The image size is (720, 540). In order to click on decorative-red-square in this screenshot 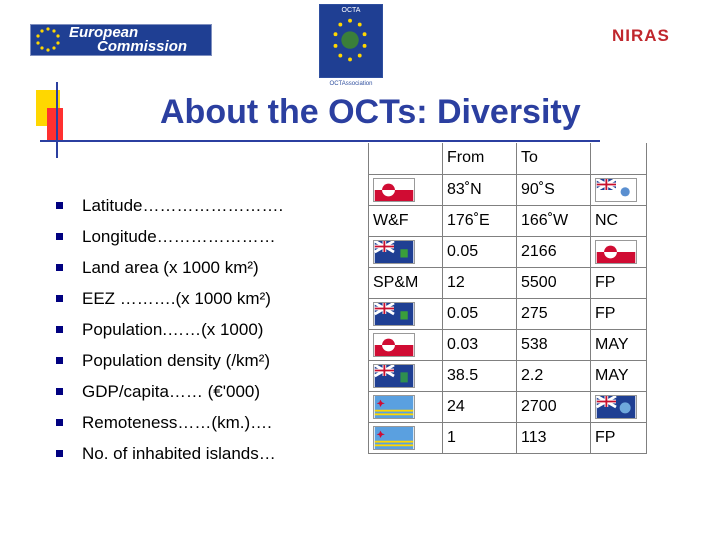, I will do `click(55, 124)`.